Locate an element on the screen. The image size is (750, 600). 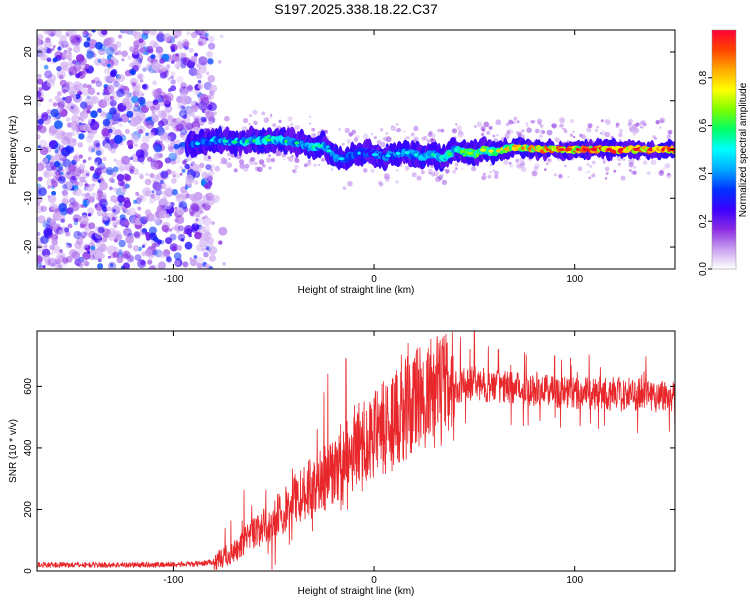
x-tick-label: 0 is located at coordinates (374, 580).